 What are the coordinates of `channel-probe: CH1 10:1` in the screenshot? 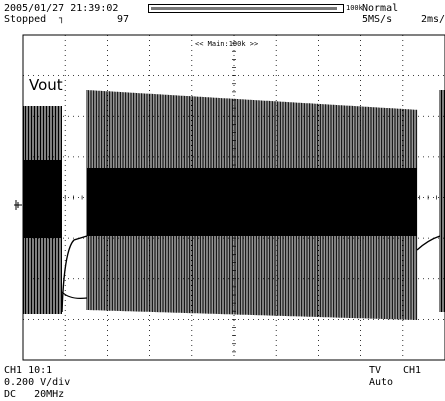 It's located at (28, 370).